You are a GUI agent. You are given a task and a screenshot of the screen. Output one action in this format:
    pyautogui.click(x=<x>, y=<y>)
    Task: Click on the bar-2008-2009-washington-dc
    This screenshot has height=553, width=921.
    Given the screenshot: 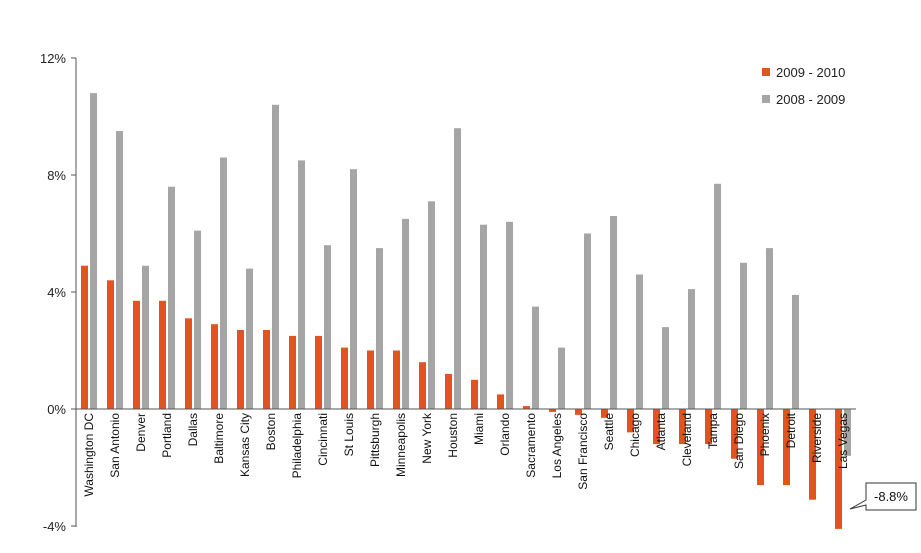 What is the action you would take?
    pyautogui.click(x=93, y=251)
    